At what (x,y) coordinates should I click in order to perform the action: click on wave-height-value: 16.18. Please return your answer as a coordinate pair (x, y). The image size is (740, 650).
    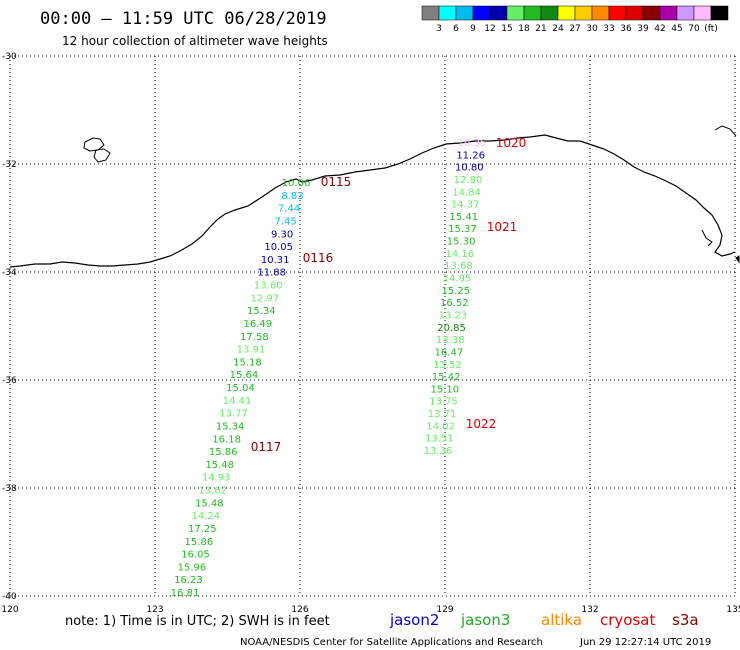
    Looking at the image, I should click on (226, 439).